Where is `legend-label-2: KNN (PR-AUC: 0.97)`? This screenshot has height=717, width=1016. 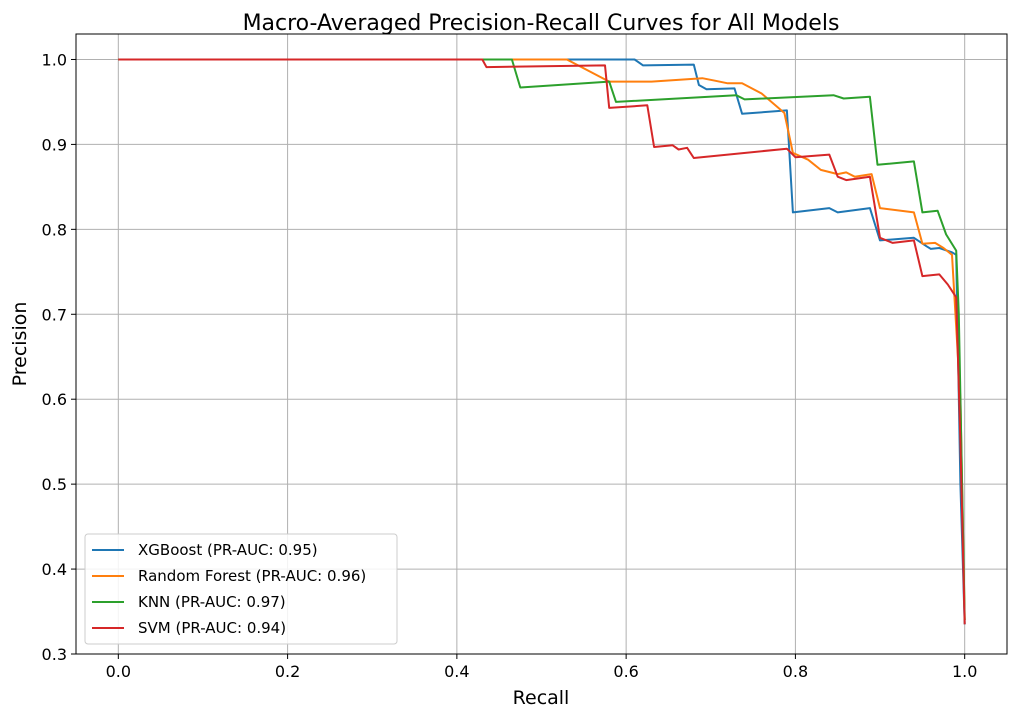
legend-label-2: KNN (PR-AUC: 0.97) is located at coordinates (212, 602).